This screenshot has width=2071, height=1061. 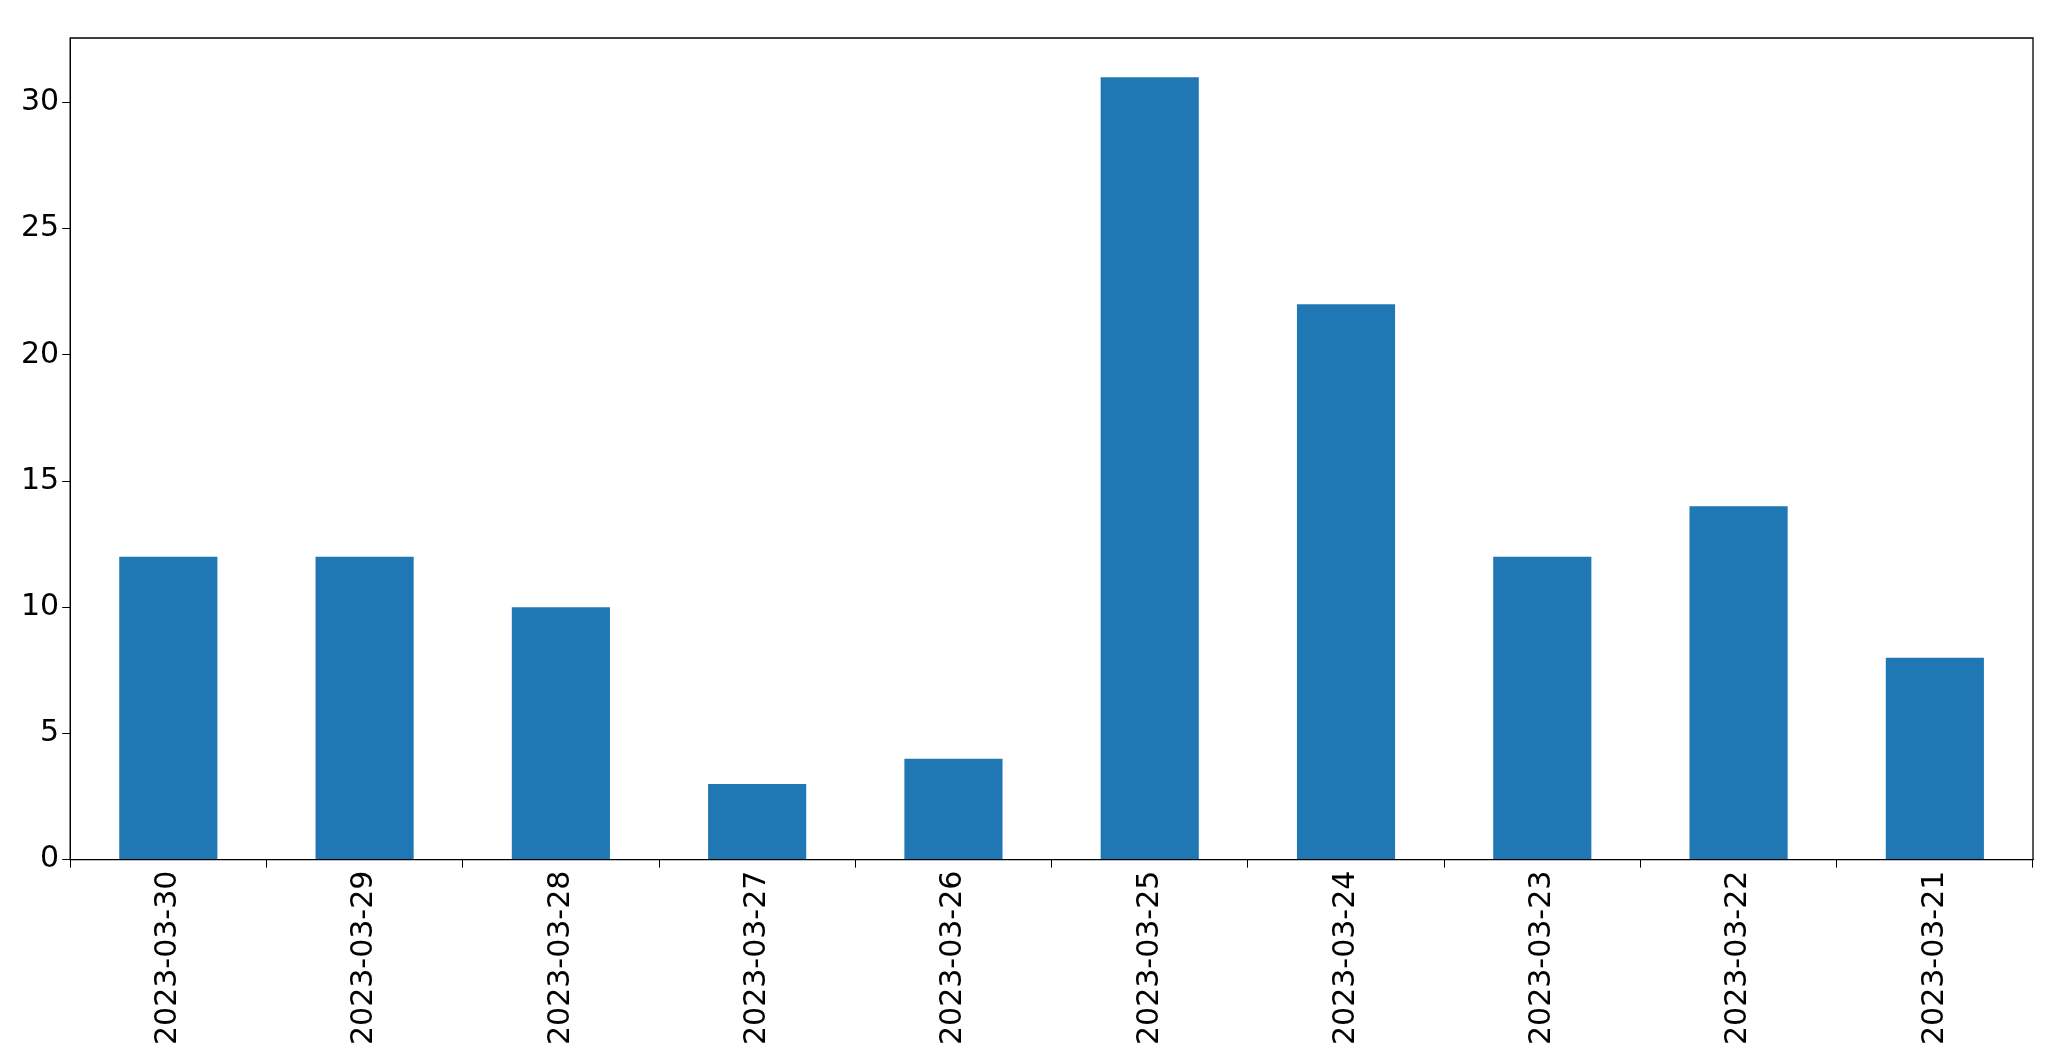 What do you see at coordinates (1932, 958) in the screenshot?
I see `x-tick-label: 2023-03-21` at bounding box center [1932, 958].